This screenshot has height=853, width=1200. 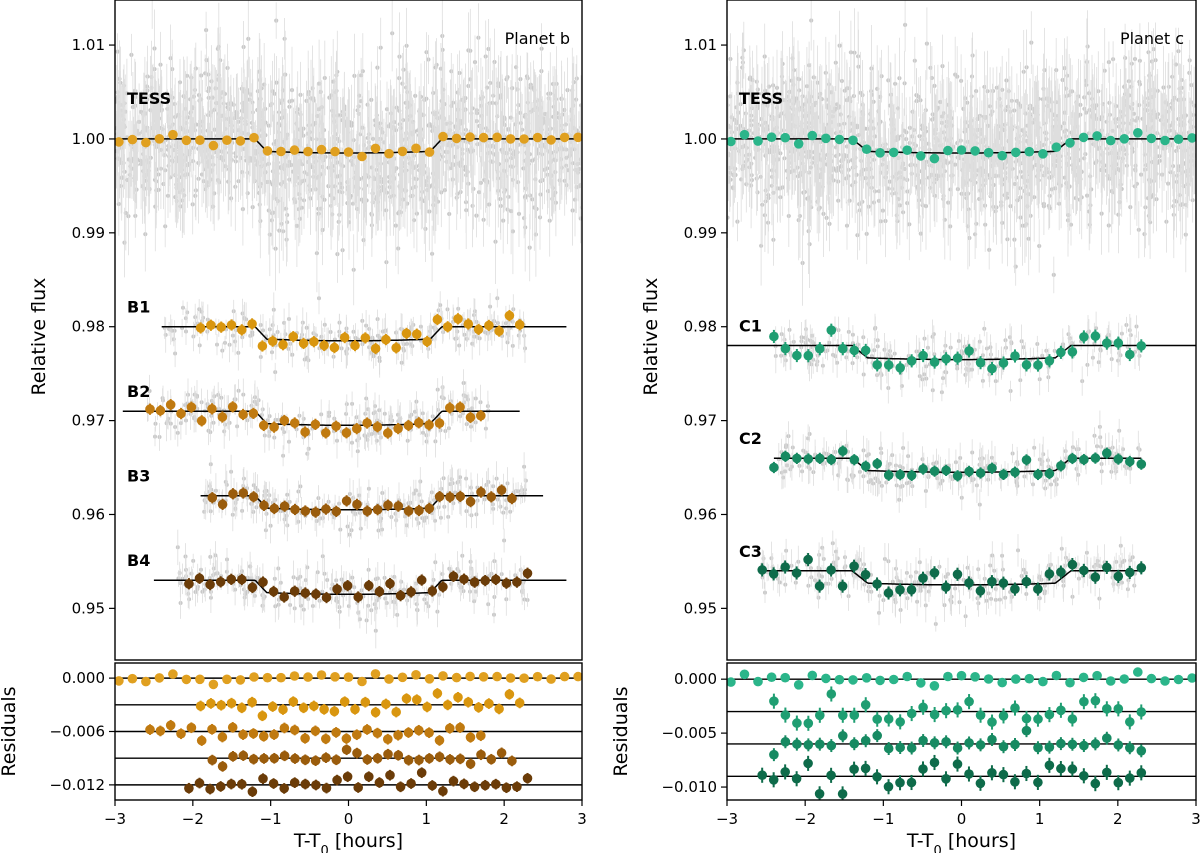 What do you see at coordinates (959, 465) in the screenshot?
I see `raw-points-c2` at bounding box center [959, 465].